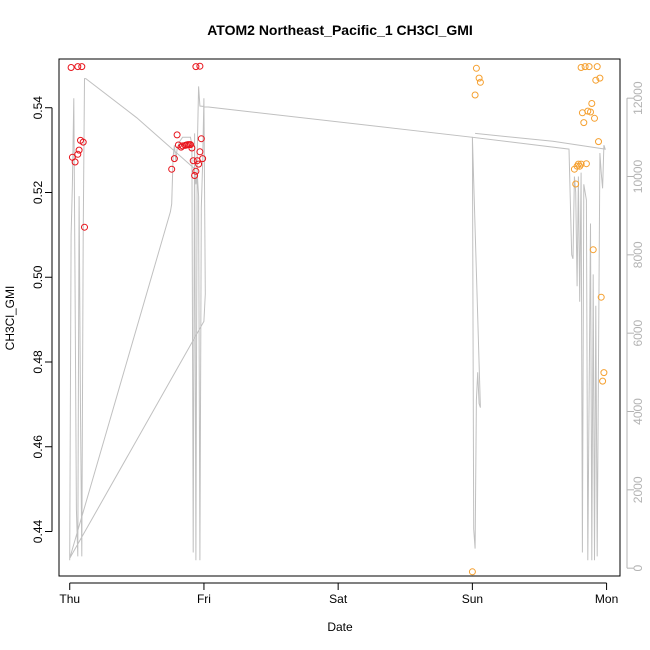 The image size is (650, 650). What do you see at coordinates (340, 30) in the screenshot?
I see `chart-title: ATOM2 Northeast_Pacific_1 CH3Cl_GMI` at bounding box center [340, 30].